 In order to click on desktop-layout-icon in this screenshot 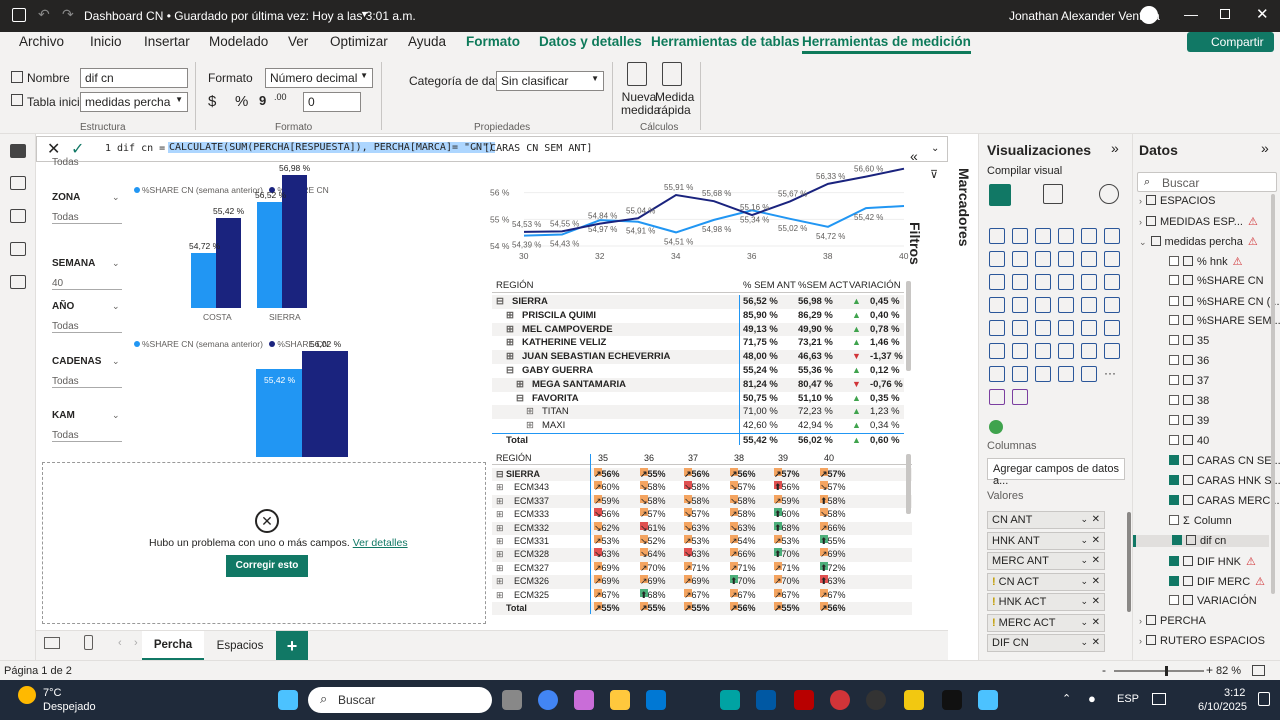, I will do `click(52, 643)`.